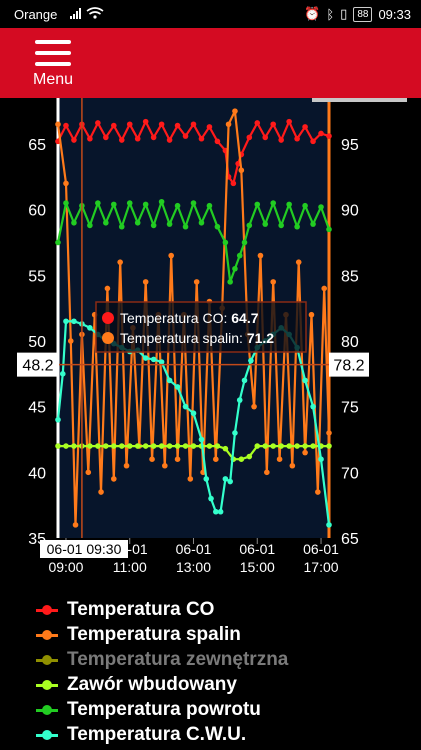  Describe the element at coordinates (125, 609) in the screenshot. I see `legend-item: Temperatura CO` at that location.